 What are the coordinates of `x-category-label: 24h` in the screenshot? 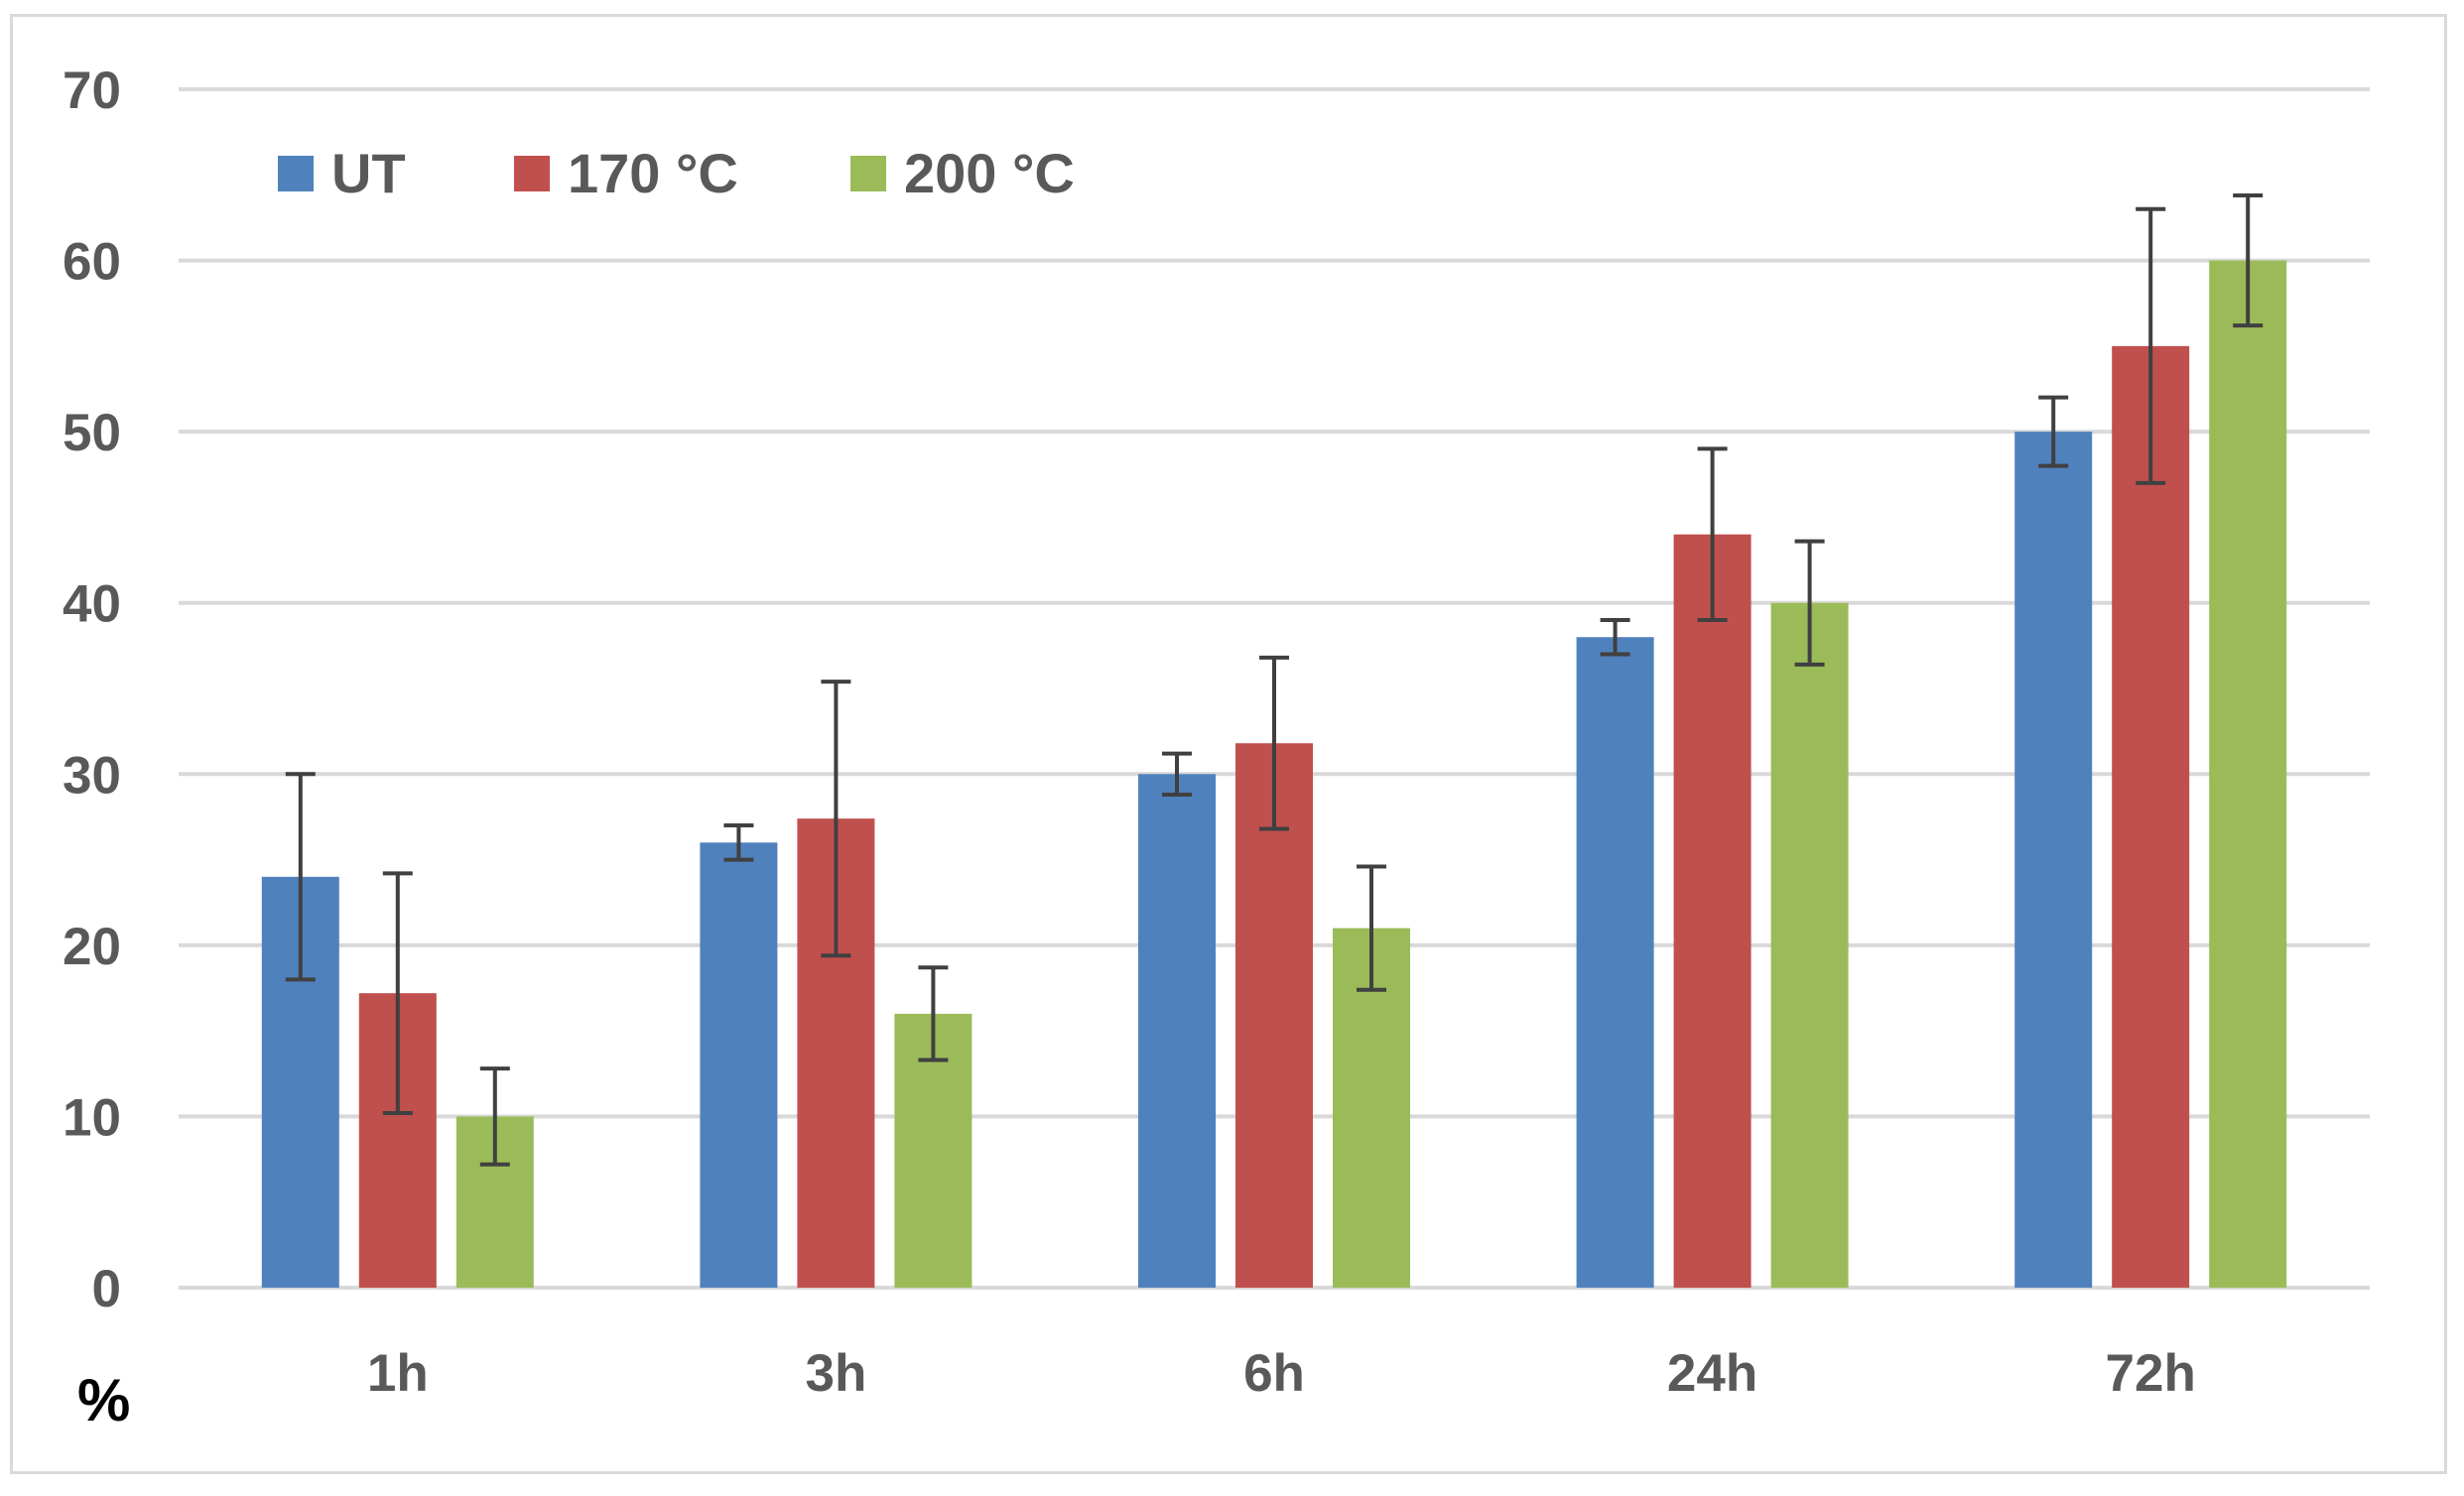 It's located at (1712, 1373).